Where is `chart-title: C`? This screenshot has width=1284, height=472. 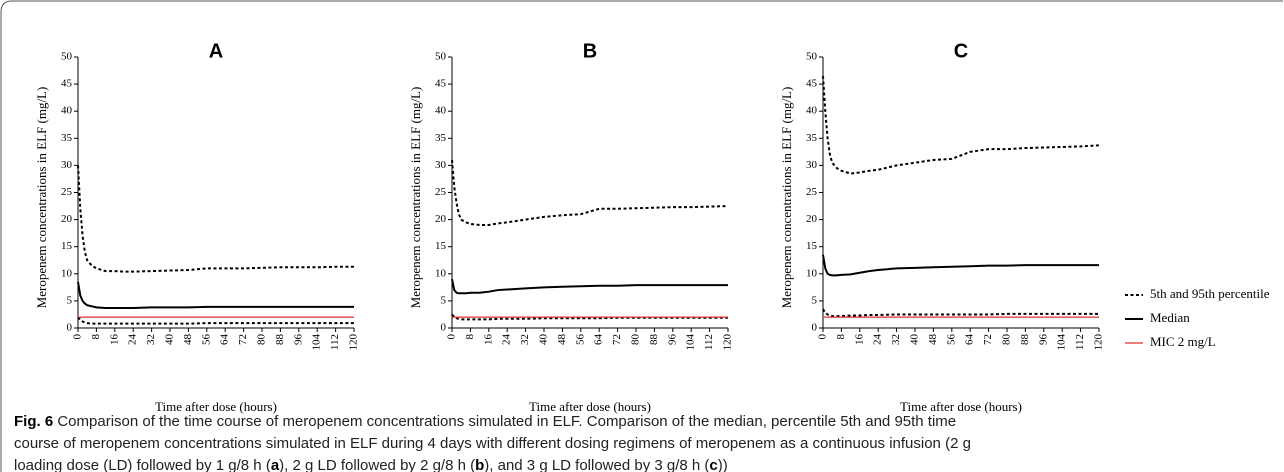
chart-title: C is located at coordinates (961, 51).